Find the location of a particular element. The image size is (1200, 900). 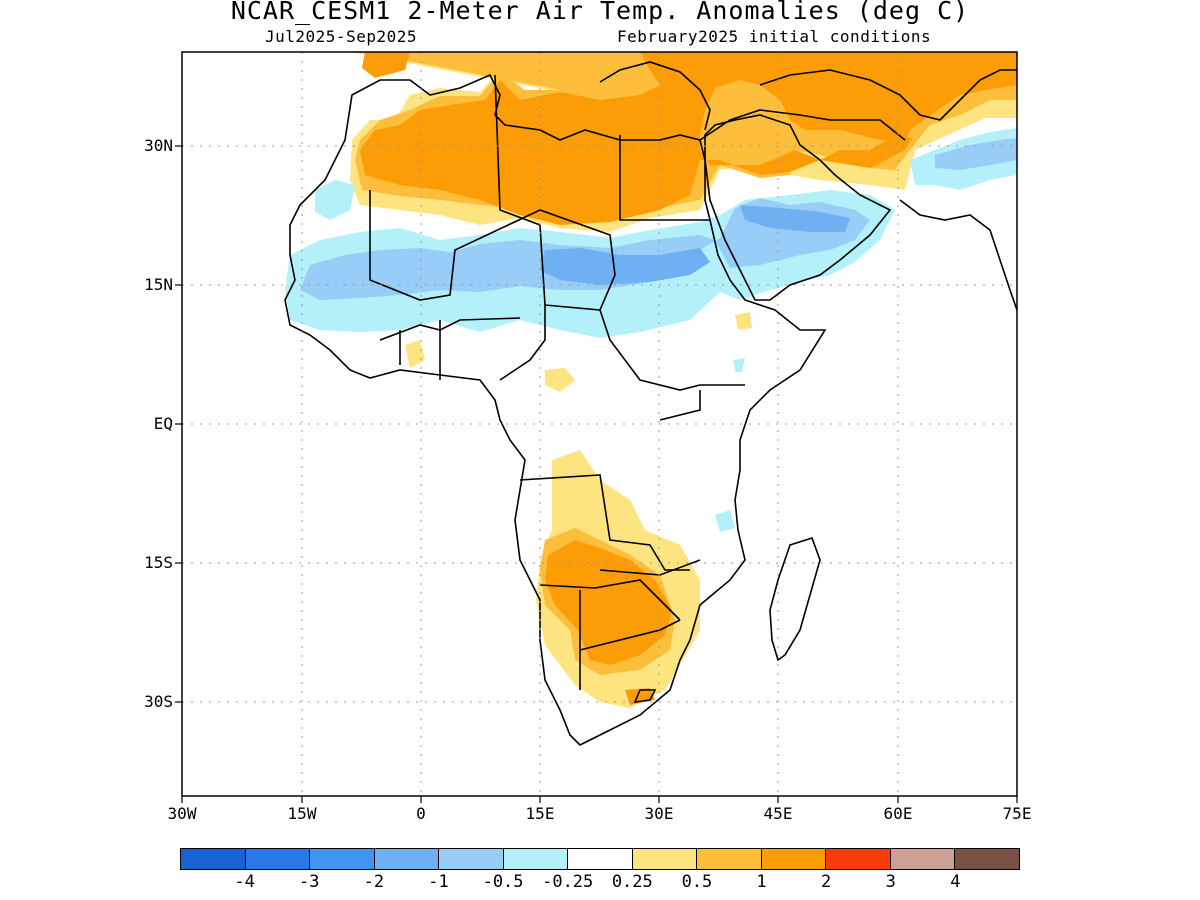

colorbar-label: -1 is located at coordinates (438, 882).